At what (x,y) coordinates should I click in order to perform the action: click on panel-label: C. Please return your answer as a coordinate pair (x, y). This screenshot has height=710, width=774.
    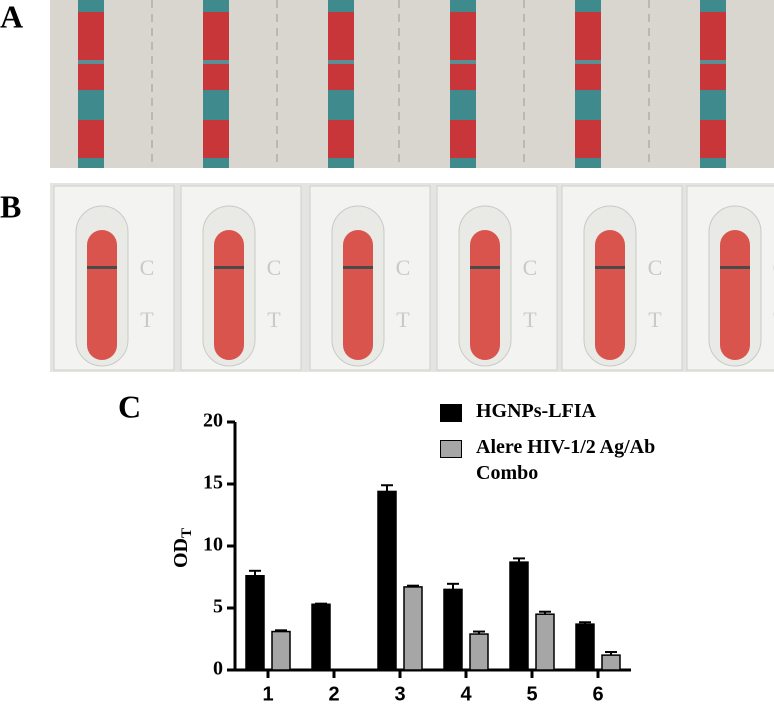
    Looking at the image, I should click on (129, 406).